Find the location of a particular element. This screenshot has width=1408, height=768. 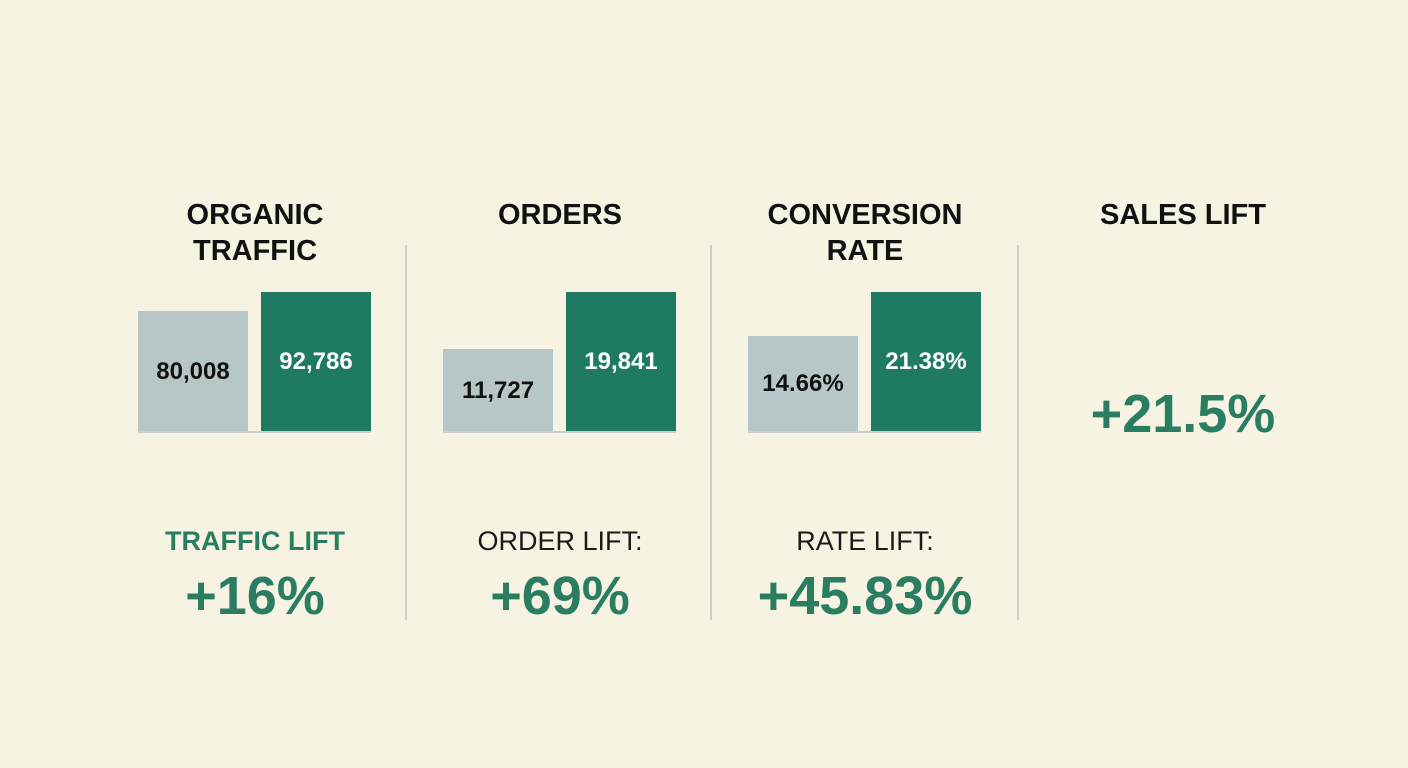

lift-label: RATE LIFT: is located at coordinates (865, 541).